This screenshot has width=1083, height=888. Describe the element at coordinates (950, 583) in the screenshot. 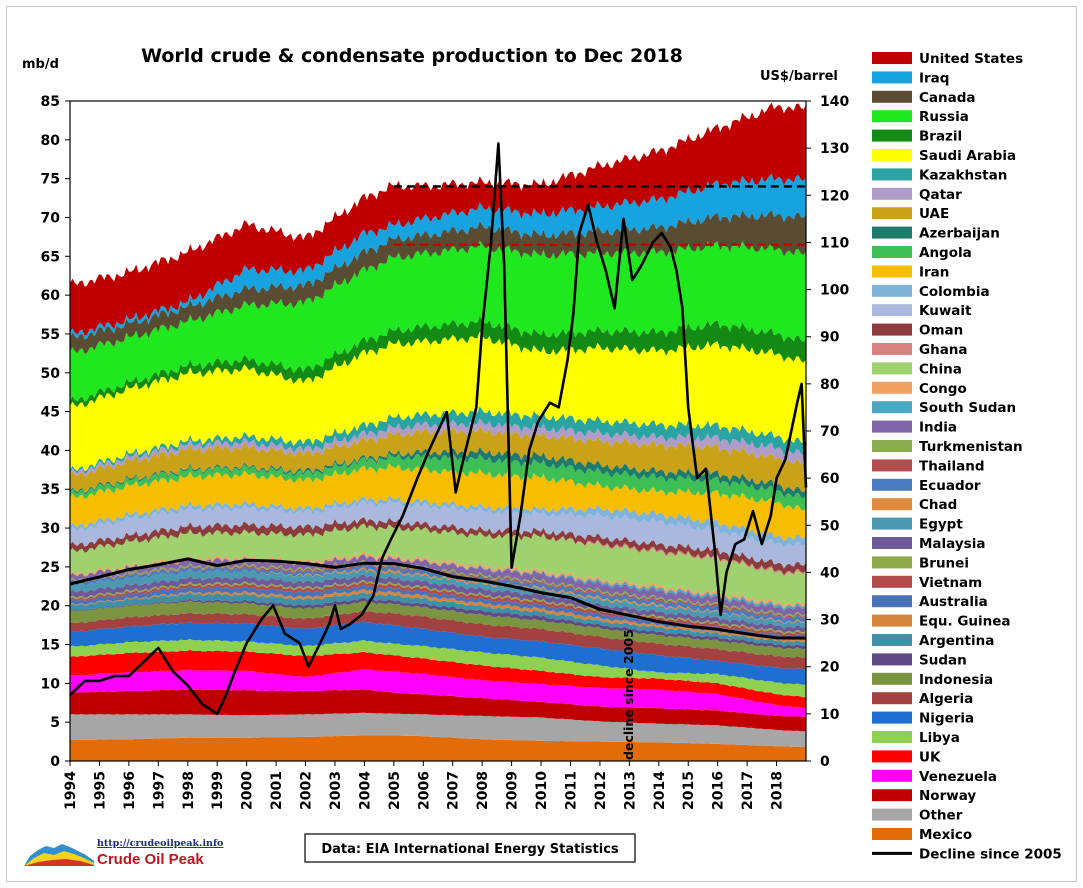

I see `legend-label: Vietnam` at that location.